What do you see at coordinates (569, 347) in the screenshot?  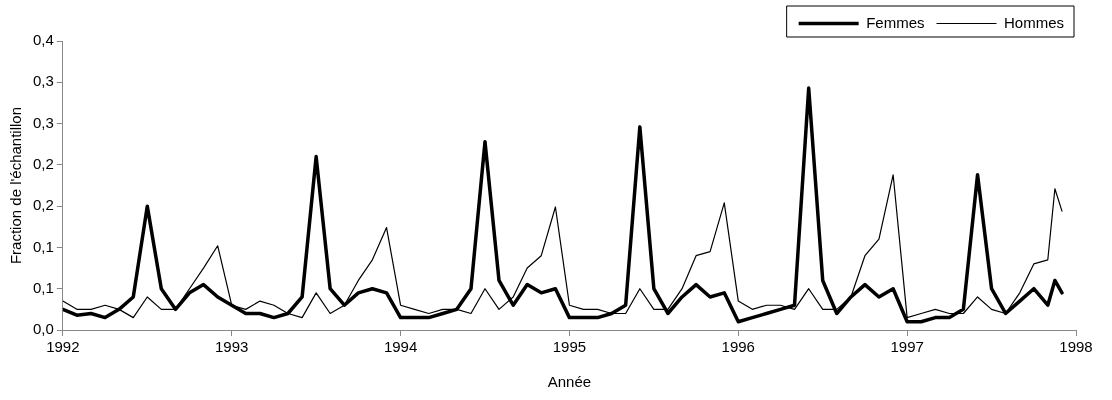 I see `x-tick-label: 1995` at bounding box center [569, 347].